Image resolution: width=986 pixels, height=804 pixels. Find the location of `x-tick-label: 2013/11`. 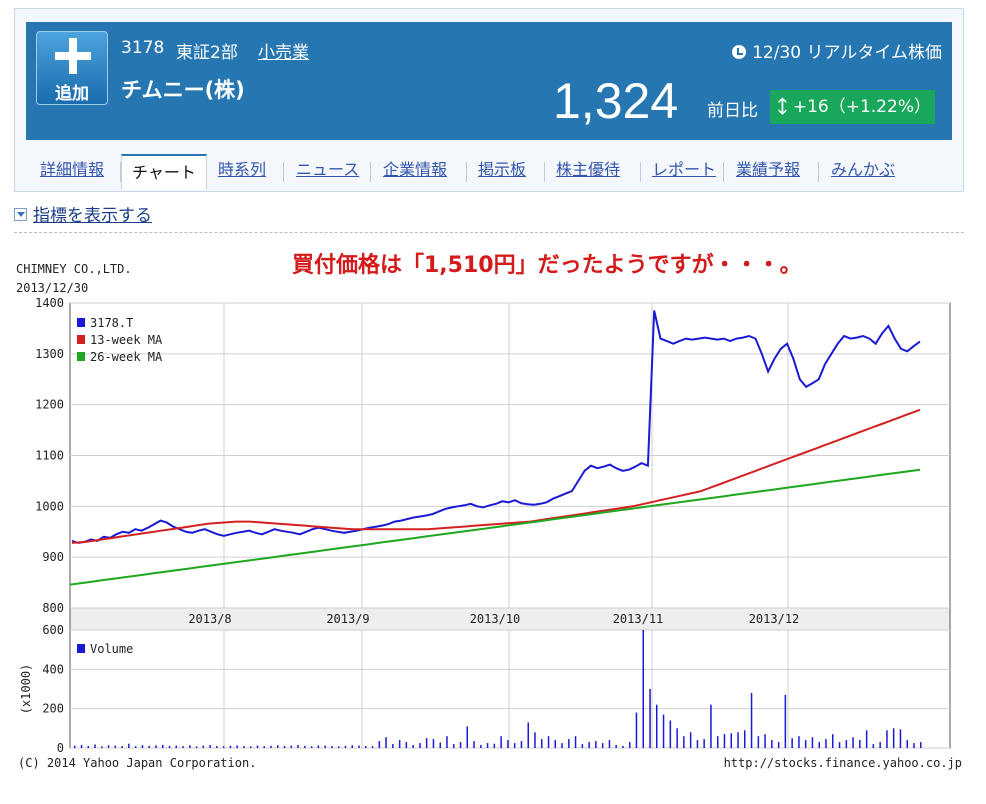

x-tick-label: 2013/11 is located at coordinates (638, 619).